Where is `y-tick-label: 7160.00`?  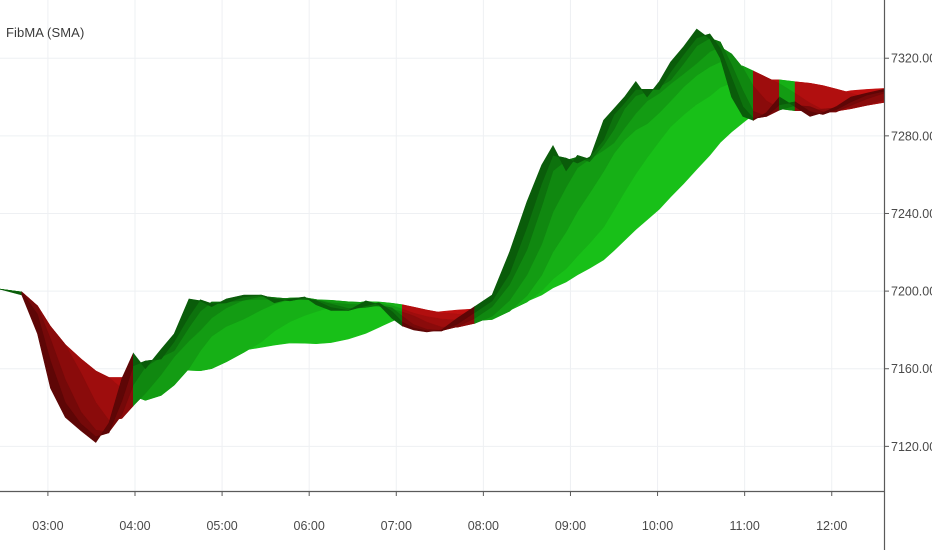 y-tick-label: 7160.00 is located at coordinates (911, 369).